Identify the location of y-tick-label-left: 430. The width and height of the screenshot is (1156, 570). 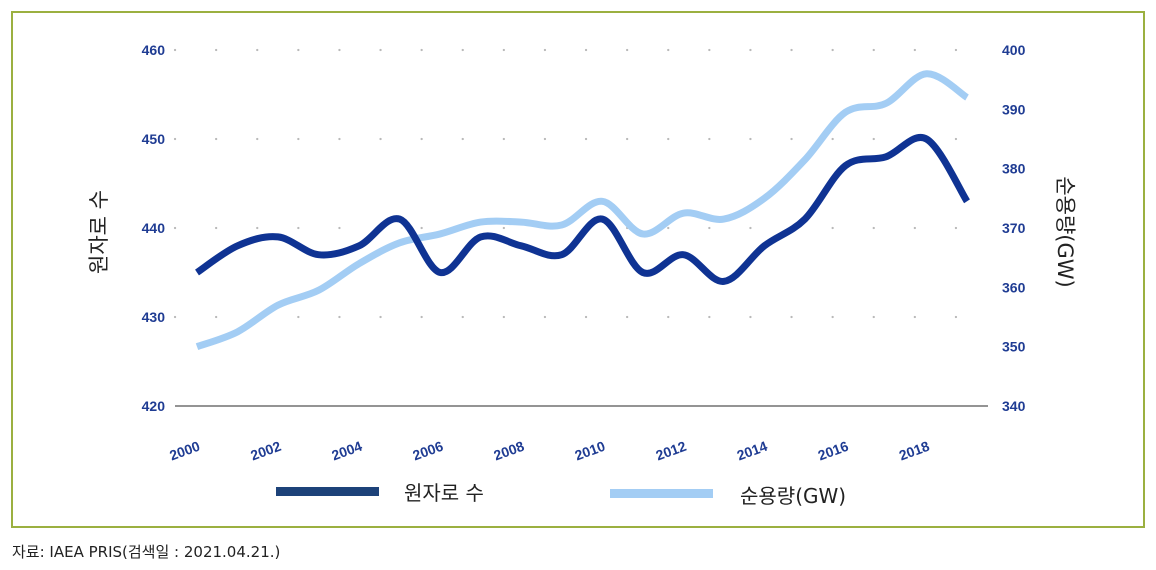
(154, 317).